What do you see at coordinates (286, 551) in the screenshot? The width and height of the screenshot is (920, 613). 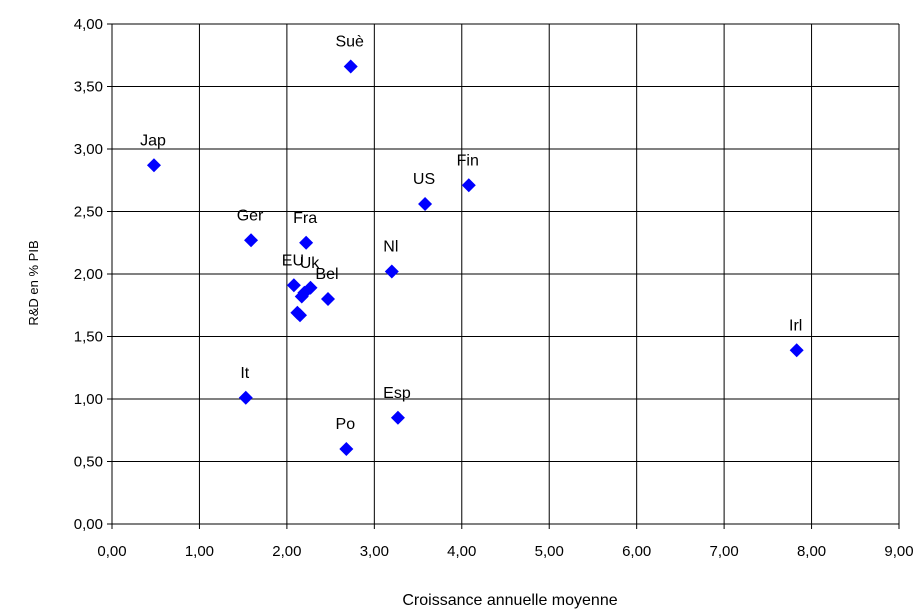 I see `x-tick-label: 2,00` at bounding box center [286, 551].